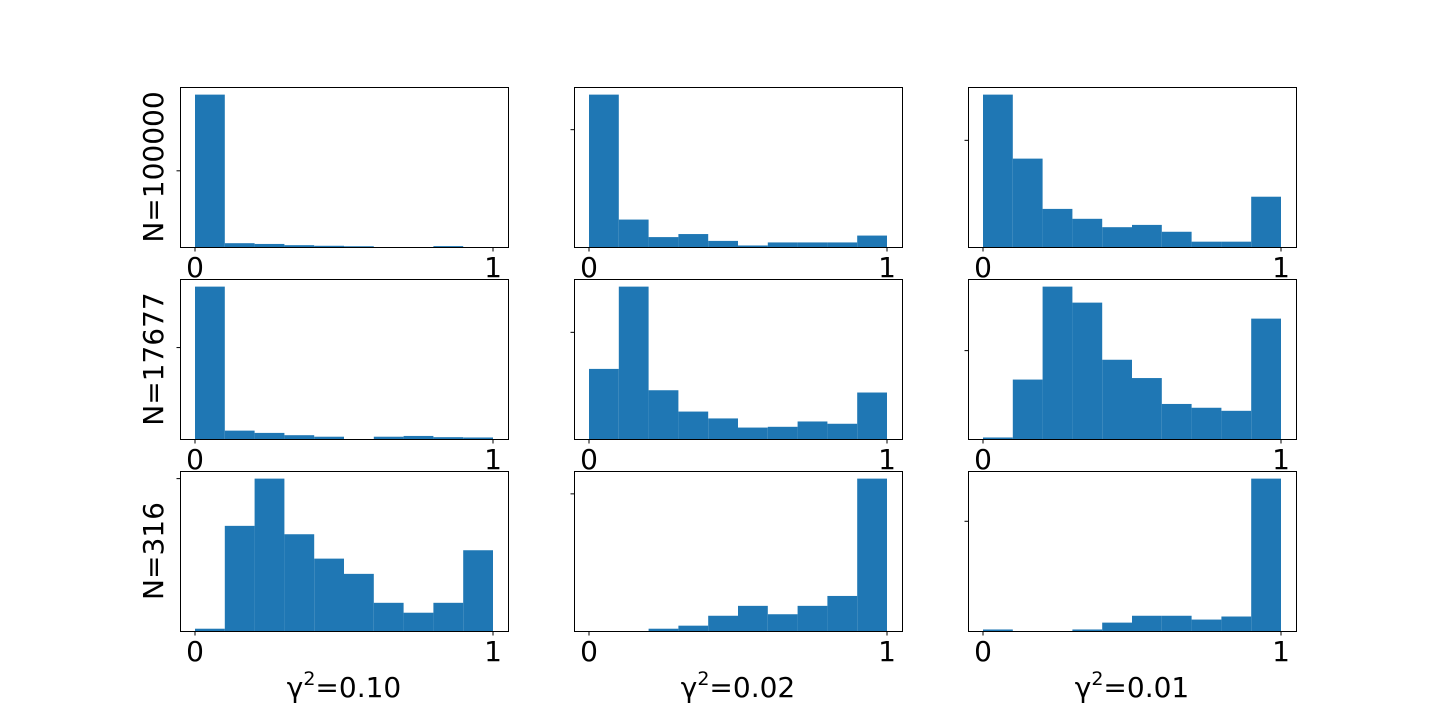 Image resolution: width=1440 pixels, height=720 pixels. Describe the element at coordinates (299, 437) in the screenshot. I see `bar-r1-c0-b3` at that location.